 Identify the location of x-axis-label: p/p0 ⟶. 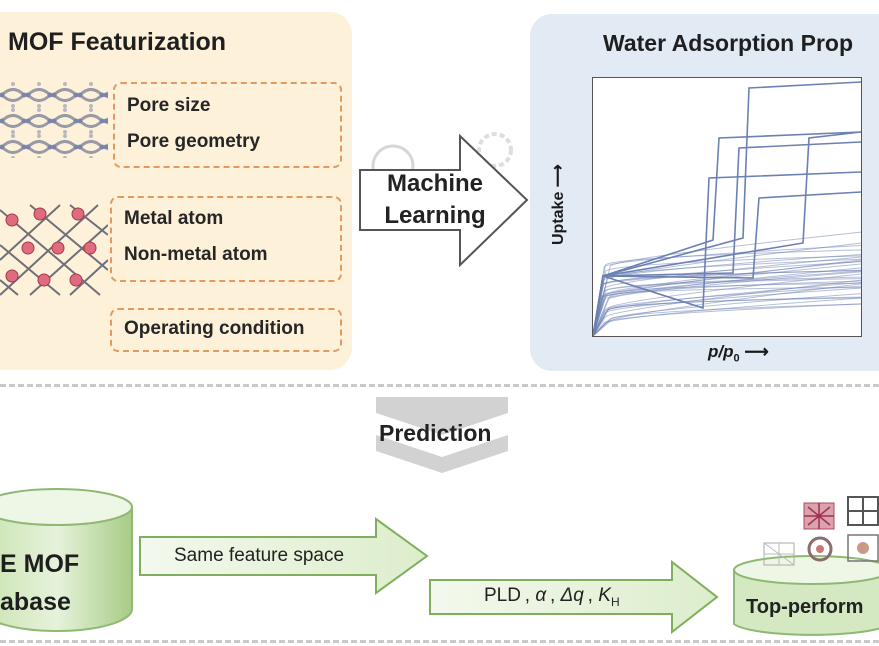
(738, 353).